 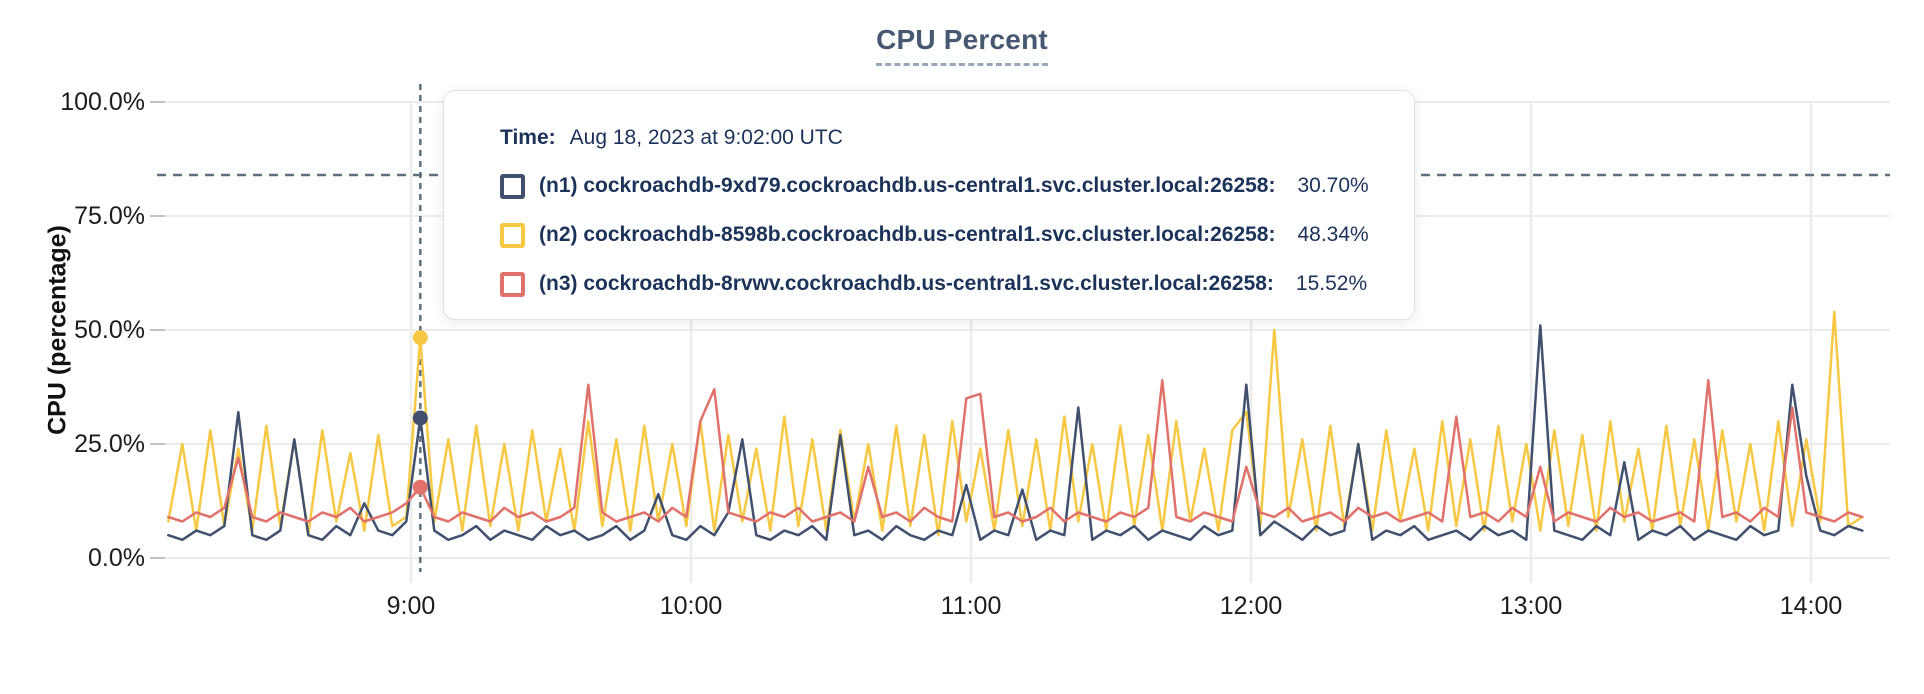 What do you see at coordinates (512, 235) in the screenshot?
I see `legend-marker-n2-icon` at bounding box center [512, 235].